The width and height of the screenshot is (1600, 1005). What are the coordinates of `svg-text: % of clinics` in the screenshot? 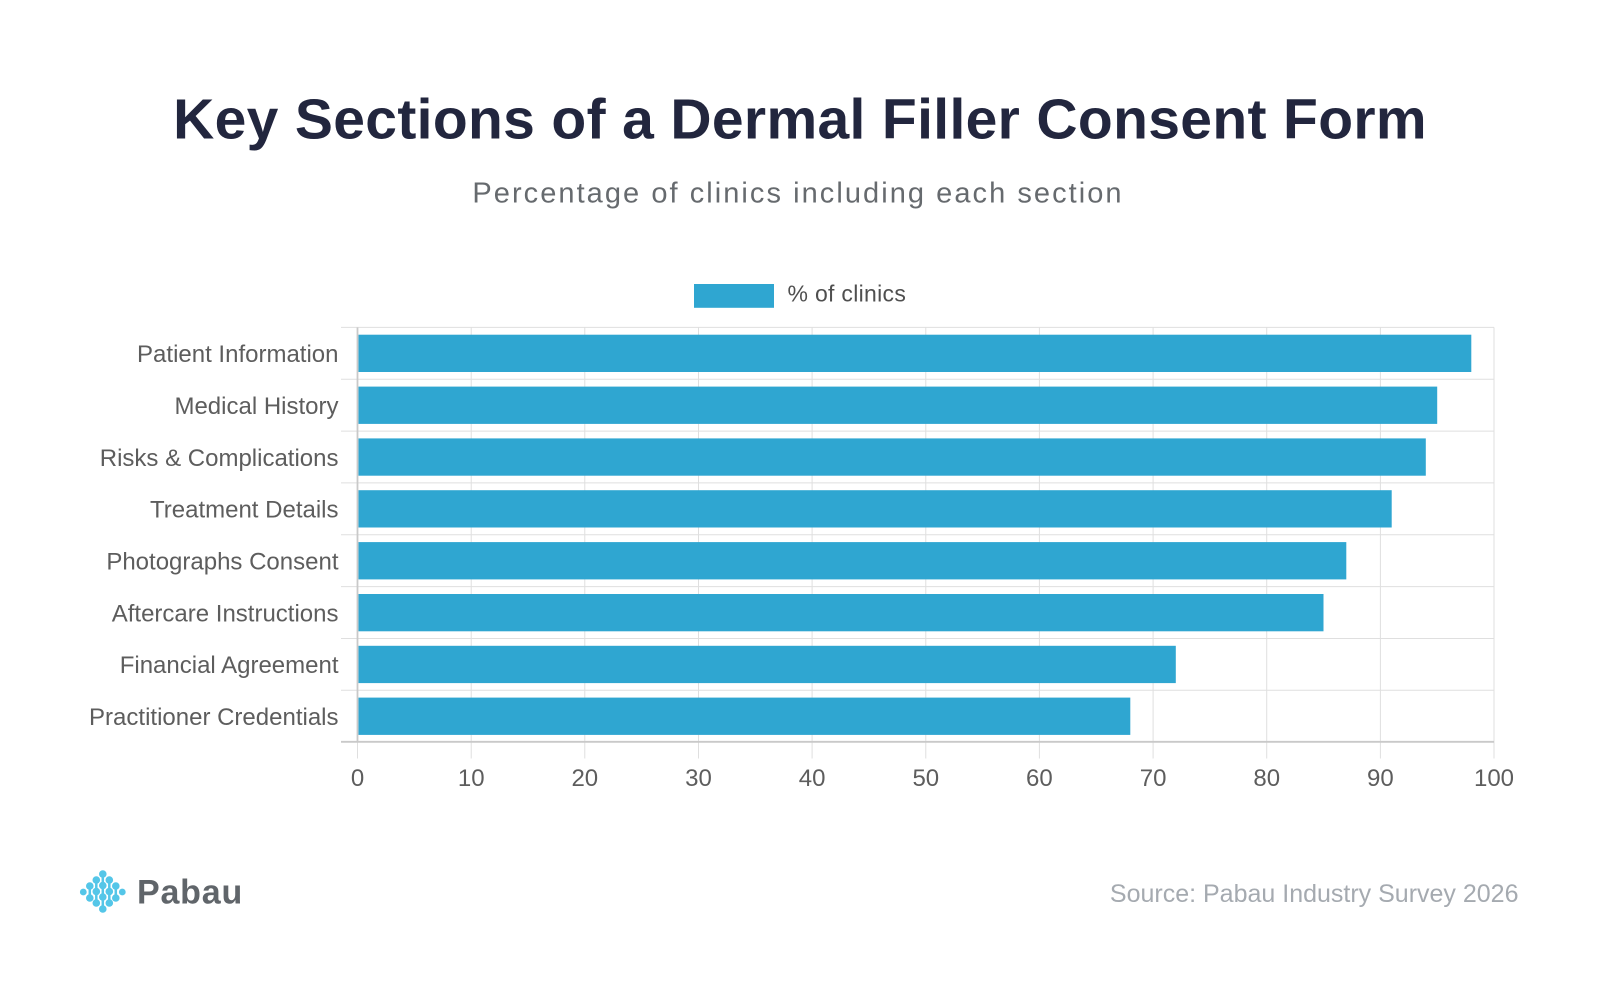 It's located at (847, 294).